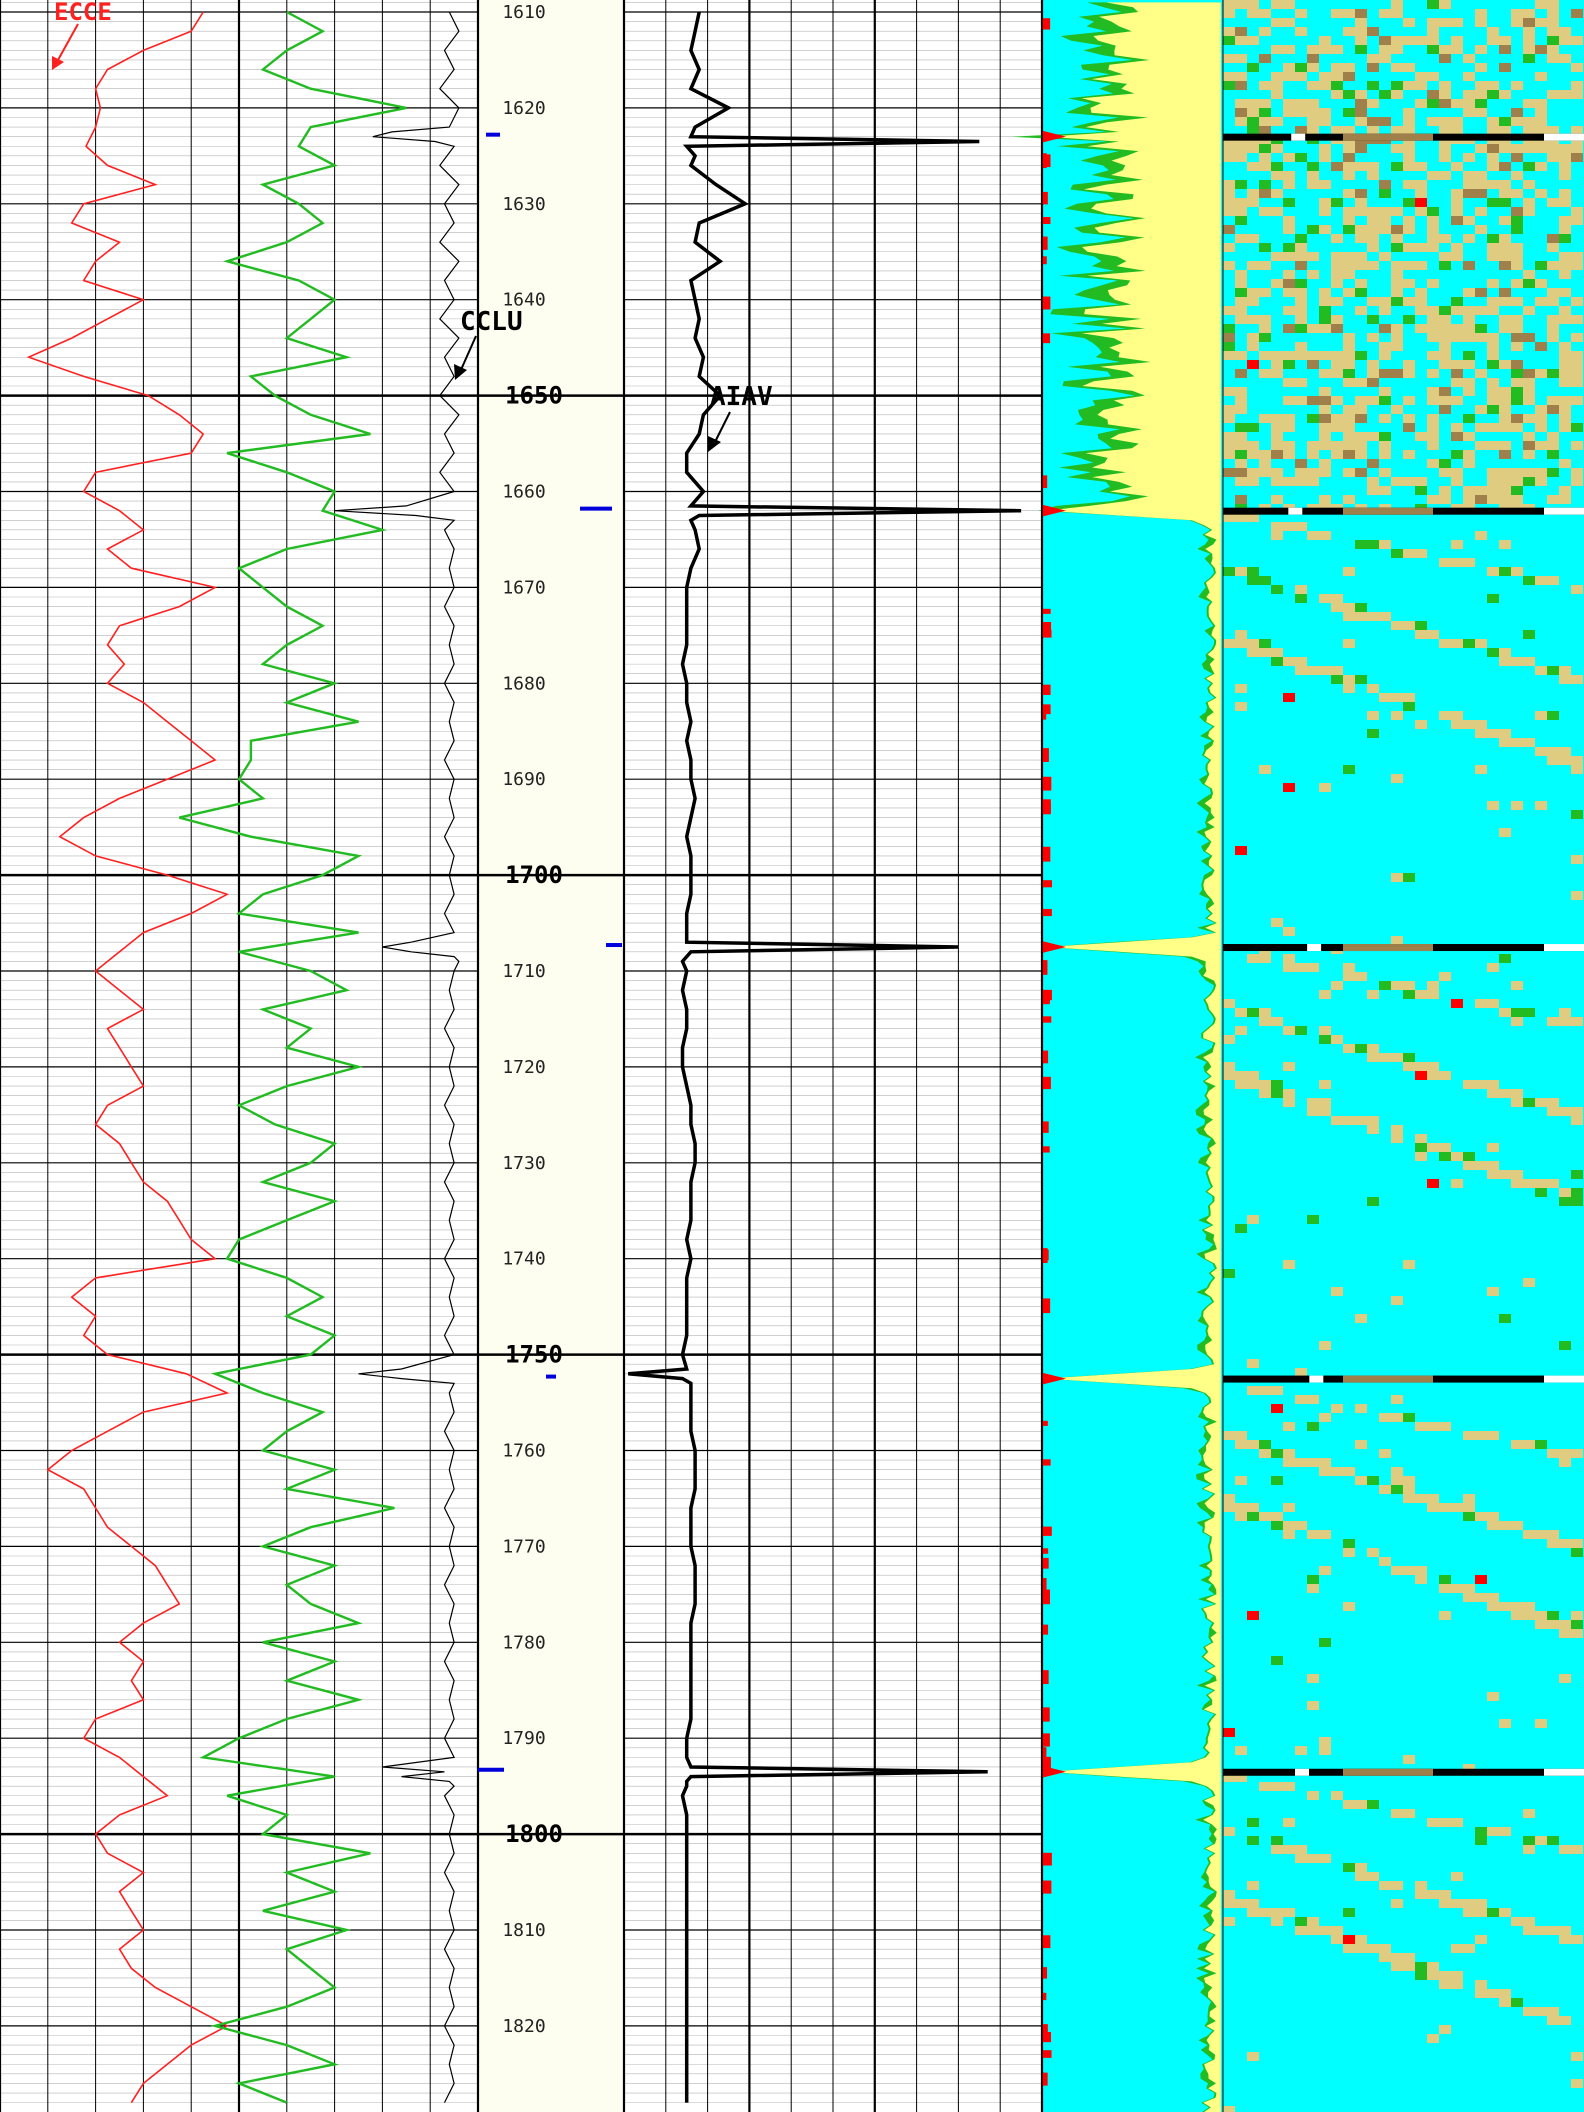 The image size is (1584, 2112). I want to click on depth-label: 1760, so click(523, 1451).